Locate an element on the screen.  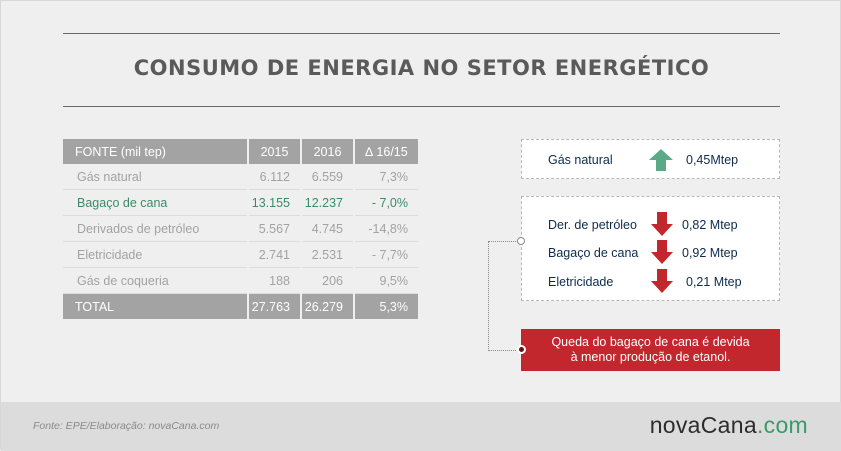
item-label: Eletricidade is located at coordinates (581, 282).